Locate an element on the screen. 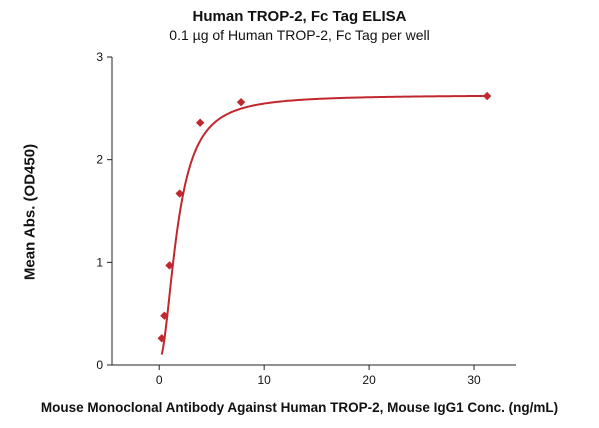  y-tick-label: 1 is located at coordinates (99, 262).